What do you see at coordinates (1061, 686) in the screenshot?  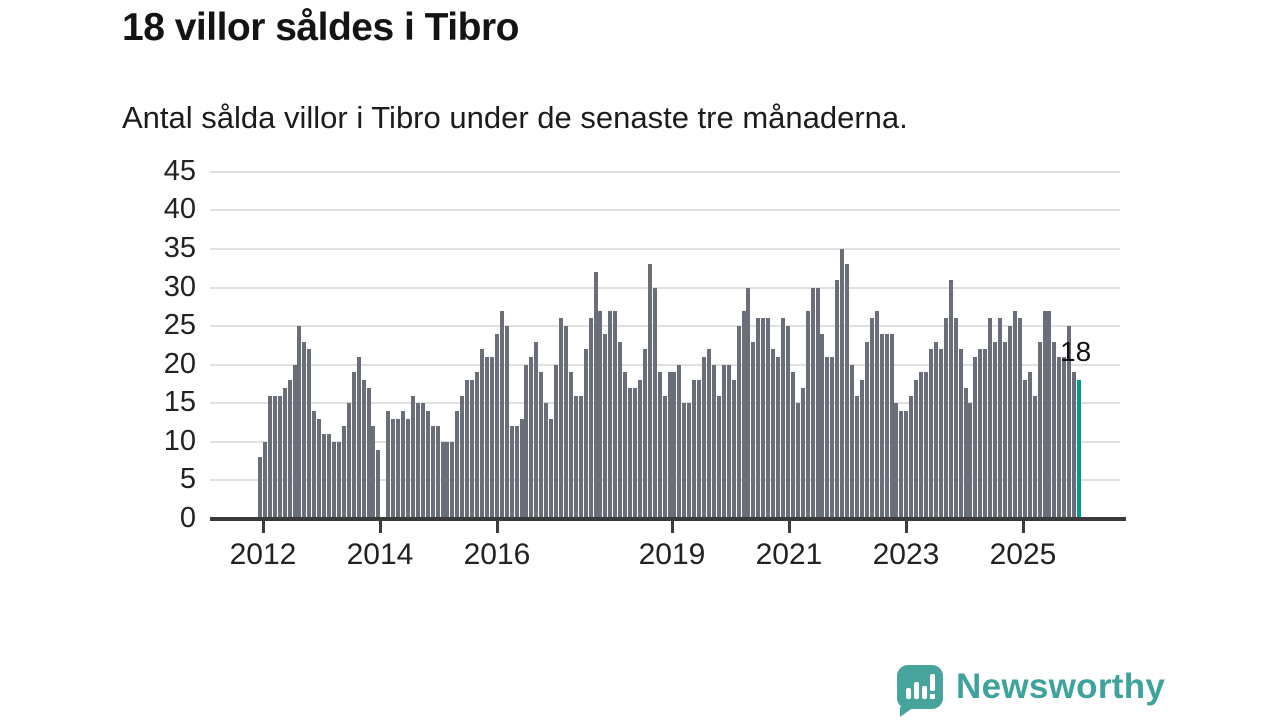 I see `newsworthy-logo-text: Newsworthy` at bounding box center [1061, 686].